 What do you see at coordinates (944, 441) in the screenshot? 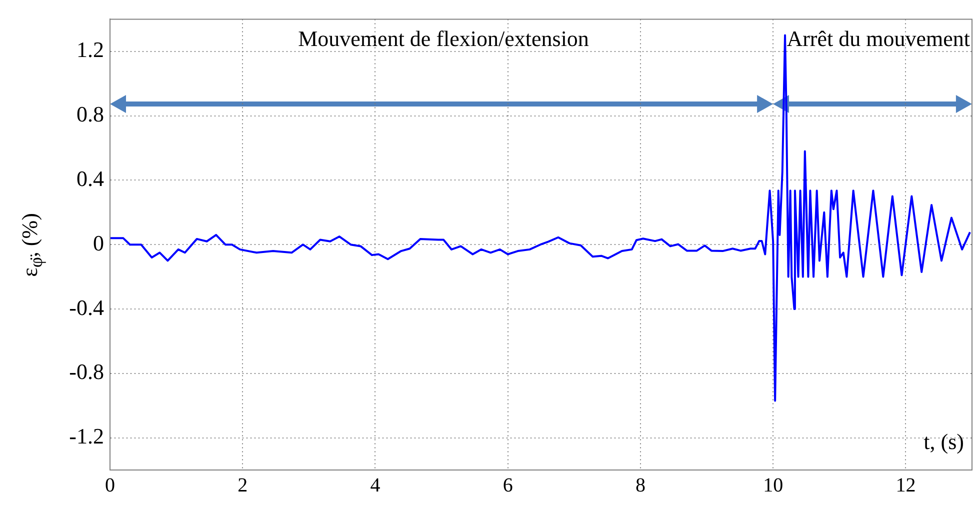
I see `x-axis-title: t, (s)` at bounding box center [944, 441].